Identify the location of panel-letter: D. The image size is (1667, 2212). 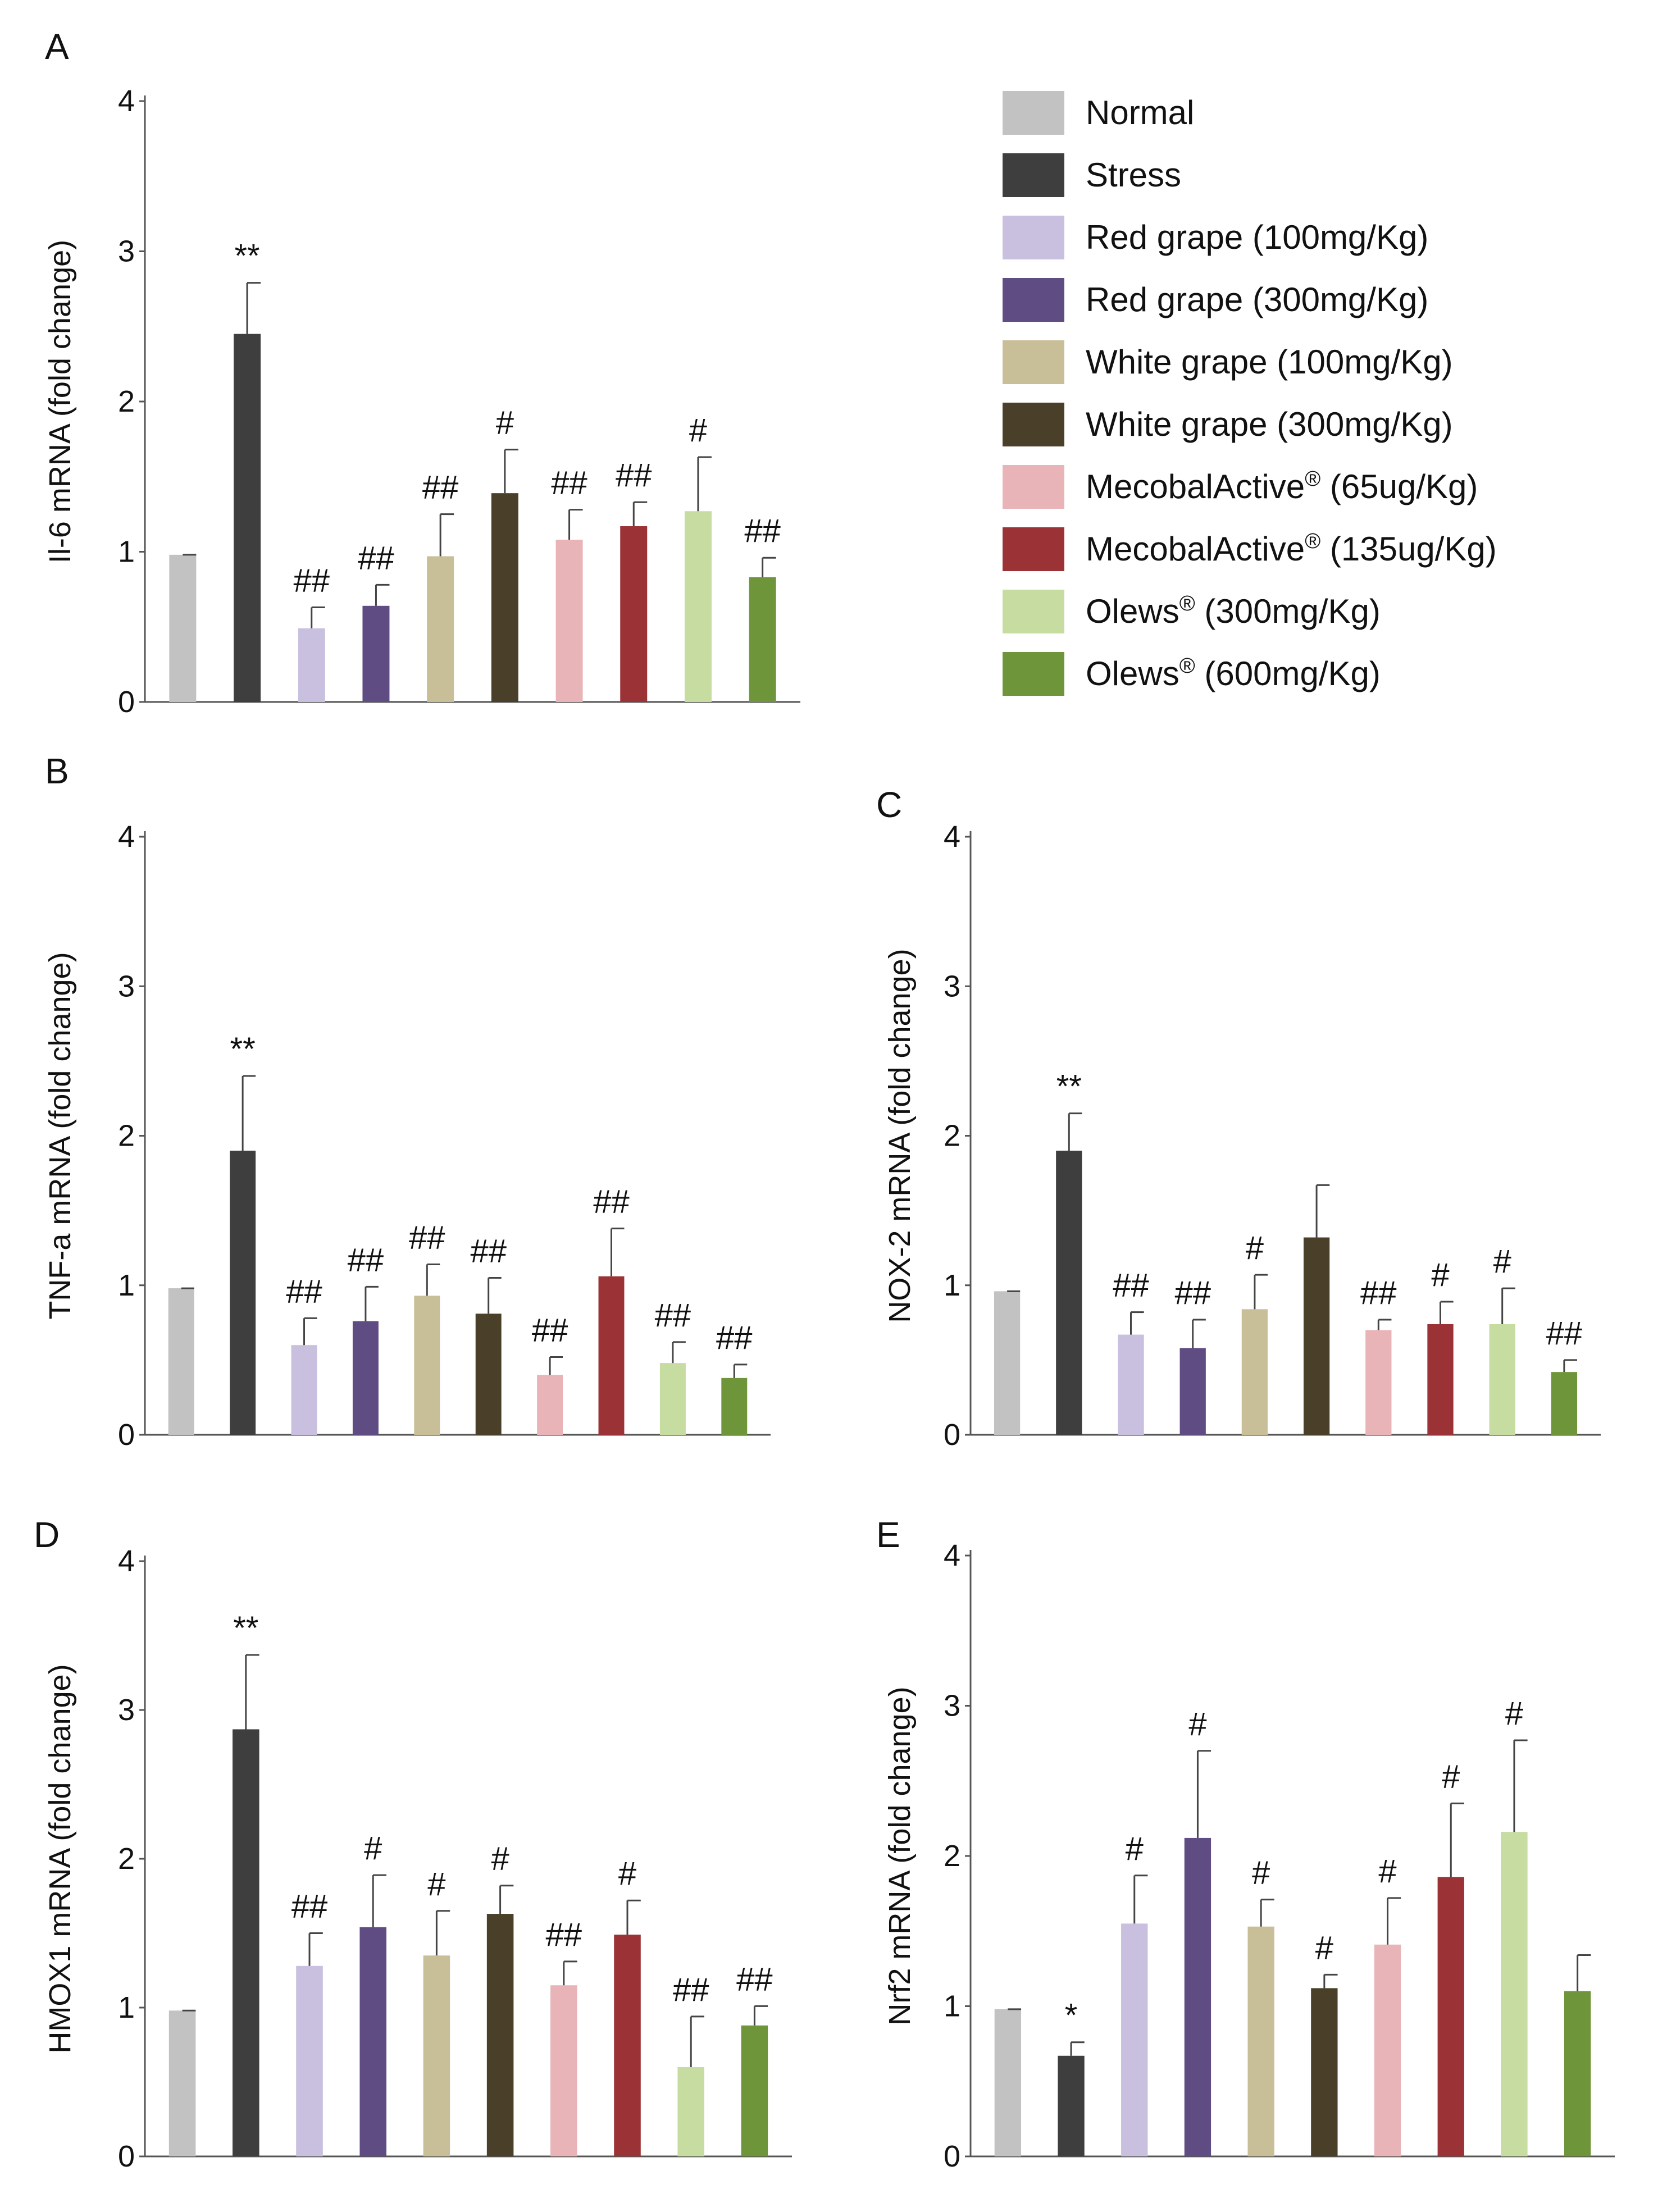
(47, 1535).